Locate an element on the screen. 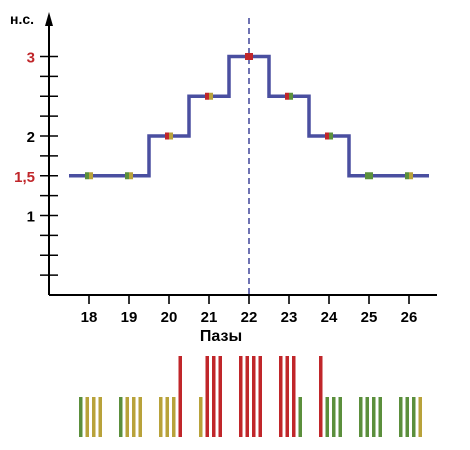  y-axis-arrow is located at coordinates (49, 19).